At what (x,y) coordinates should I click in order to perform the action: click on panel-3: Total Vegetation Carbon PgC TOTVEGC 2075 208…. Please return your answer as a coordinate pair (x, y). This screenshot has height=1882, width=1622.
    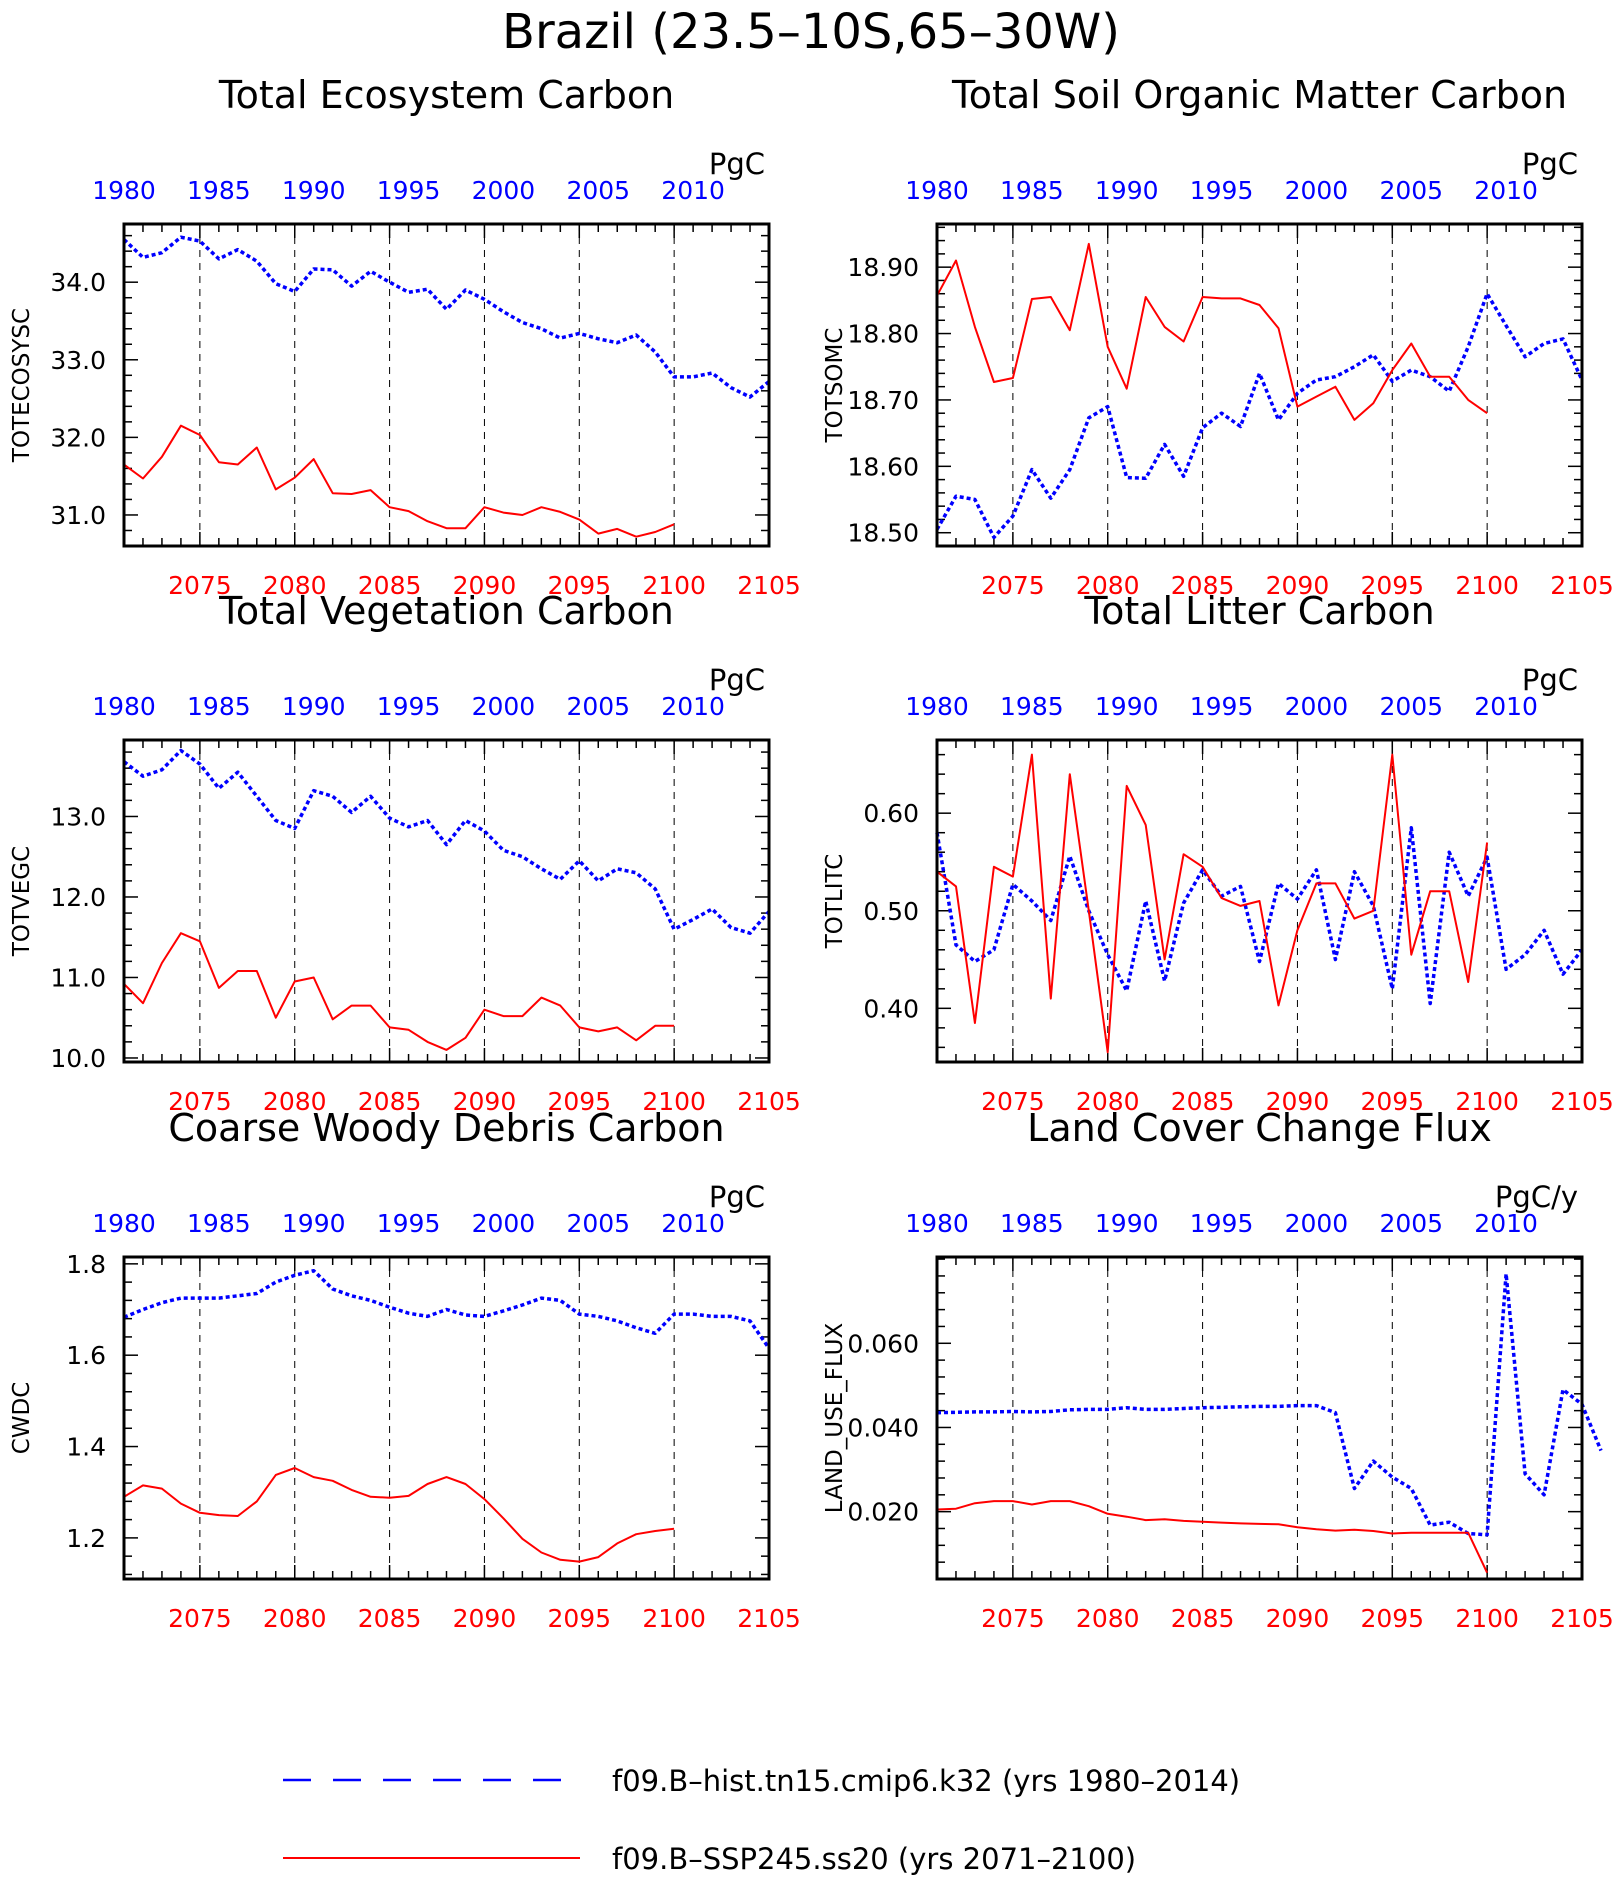
    Looking at the image, I should click on (405, 852).